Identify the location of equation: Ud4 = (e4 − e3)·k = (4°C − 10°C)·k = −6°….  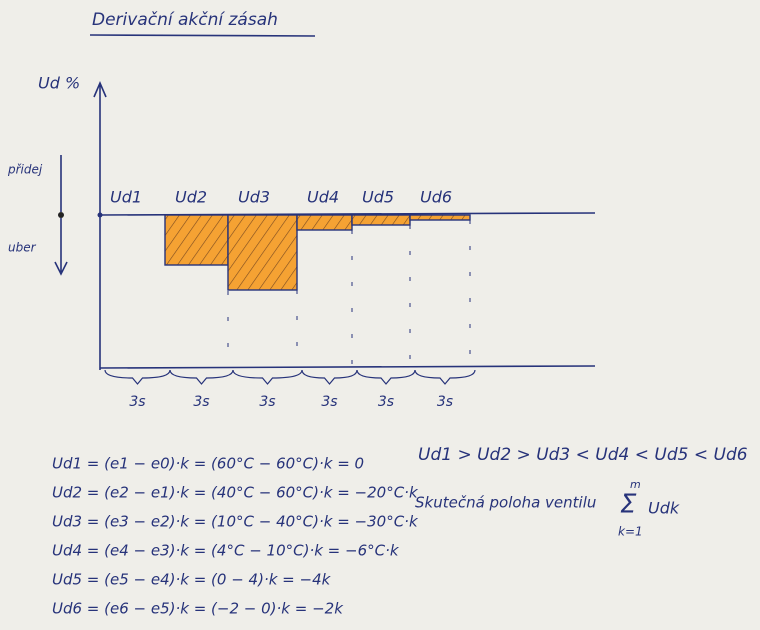
(226, 551).